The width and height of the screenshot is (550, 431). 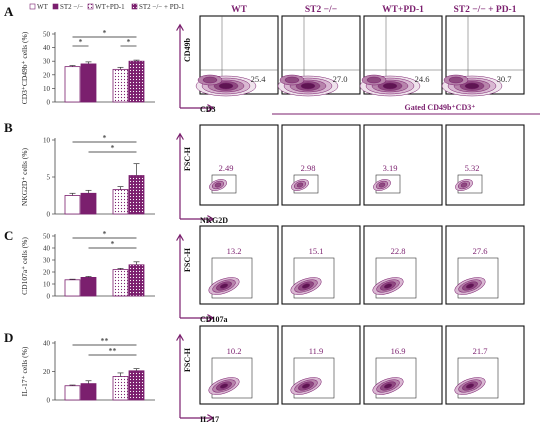 What do you see at coordinates (214, 220) in the screenshot?
I see `flow-x-label: NKG2D` at bounding box center [214, 220].